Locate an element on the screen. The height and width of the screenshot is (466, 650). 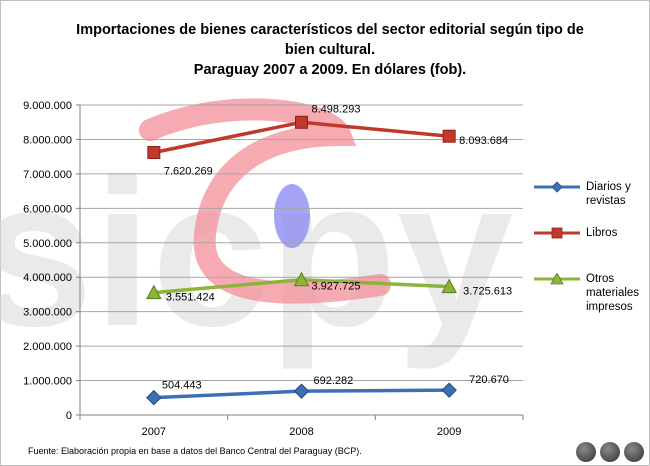
y-tick-label: 4.000.000 is located at coordinates (47, 278).